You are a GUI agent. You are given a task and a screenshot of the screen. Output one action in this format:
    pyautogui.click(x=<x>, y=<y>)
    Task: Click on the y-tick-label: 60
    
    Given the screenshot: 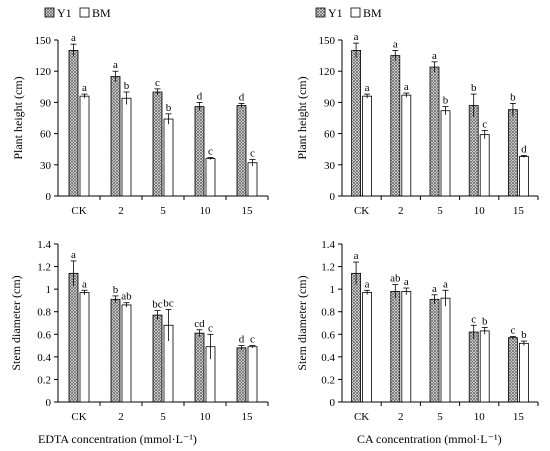 What is the action you would take?
    pyautogui.click(x=330, y=135)
    